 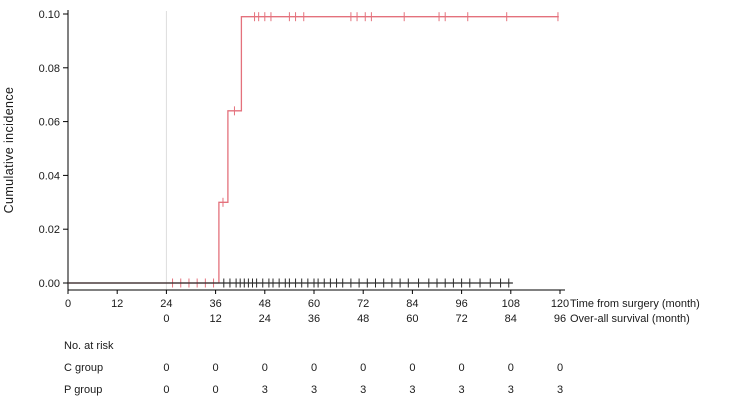 I want to click on x2-tick-label: 24, so click(x=265, y=319).